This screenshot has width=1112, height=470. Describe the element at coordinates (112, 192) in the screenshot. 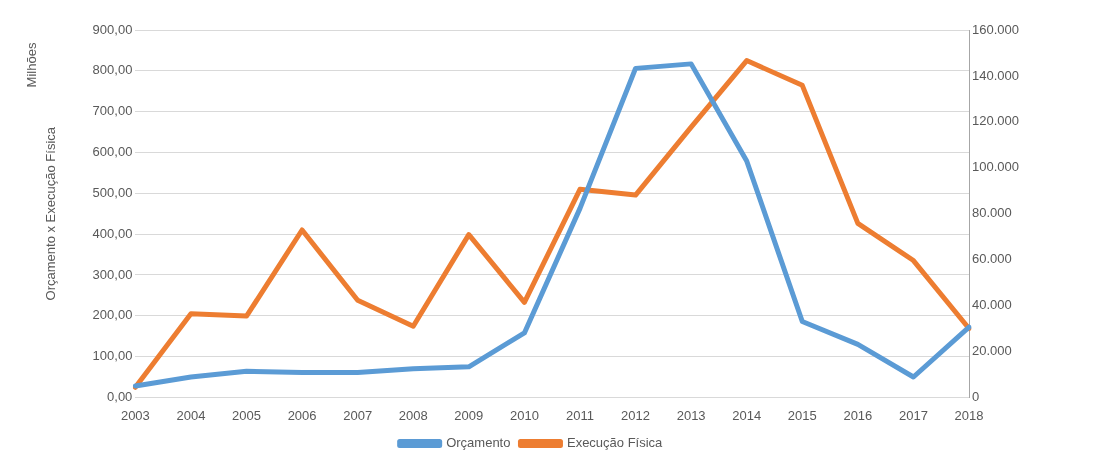

I see `y-tick-label: 500,00` at that location.